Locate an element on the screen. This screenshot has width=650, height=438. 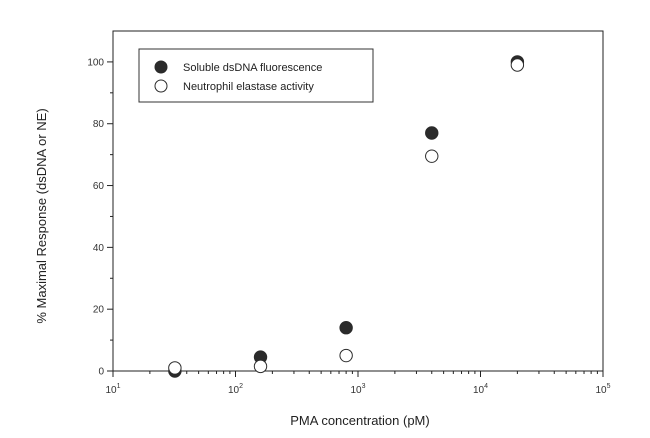
legend-marker-open is located at coordinates (161, 86).